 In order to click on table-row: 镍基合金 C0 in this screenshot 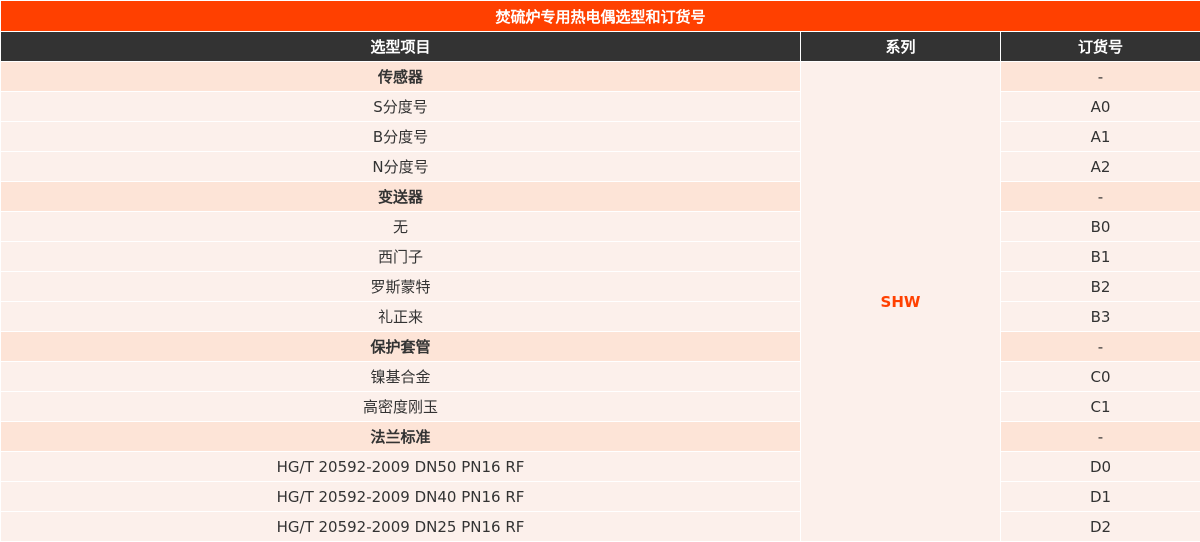, I will do `click(600, 377)`.